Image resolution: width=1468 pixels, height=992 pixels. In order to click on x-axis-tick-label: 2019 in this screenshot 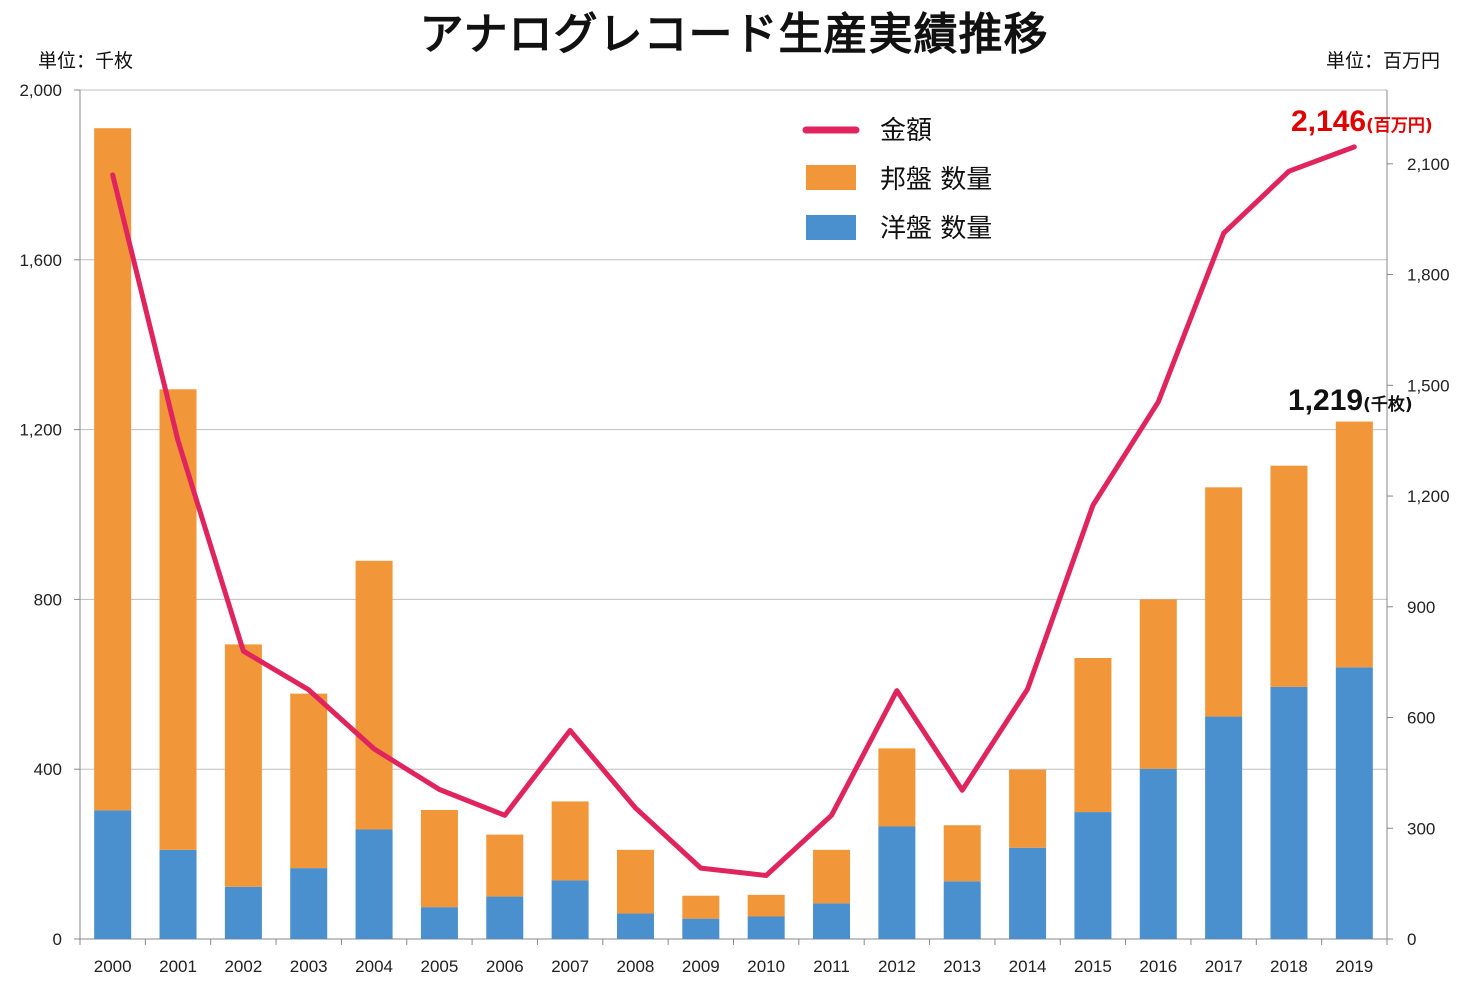, I will do `click(1354, 966)`.